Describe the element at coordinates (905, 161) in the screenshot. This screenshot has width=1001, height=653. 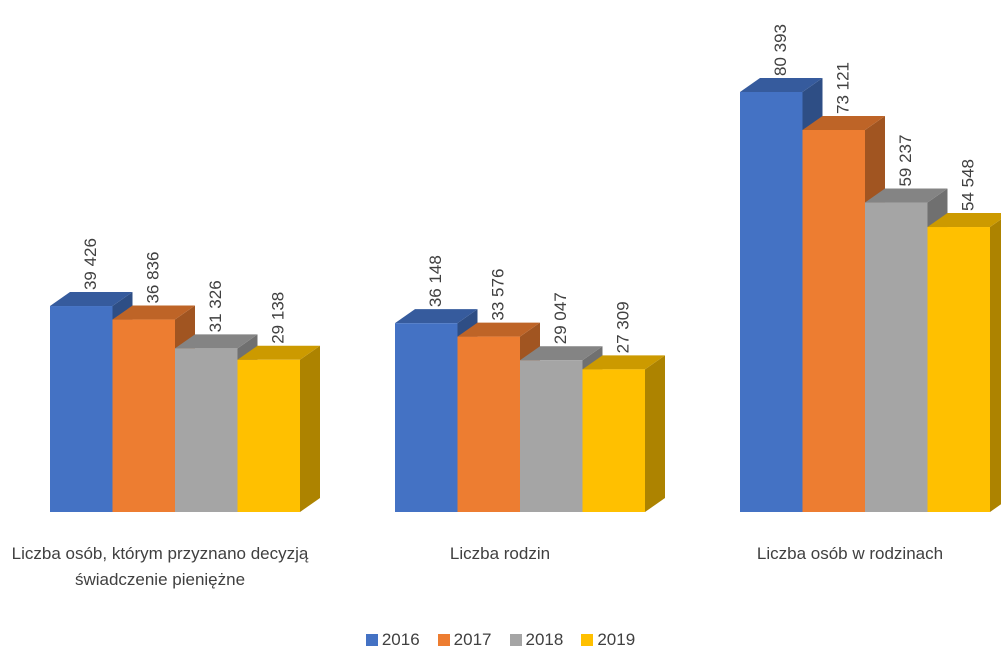
I see `value-label: 59 237` at that location.